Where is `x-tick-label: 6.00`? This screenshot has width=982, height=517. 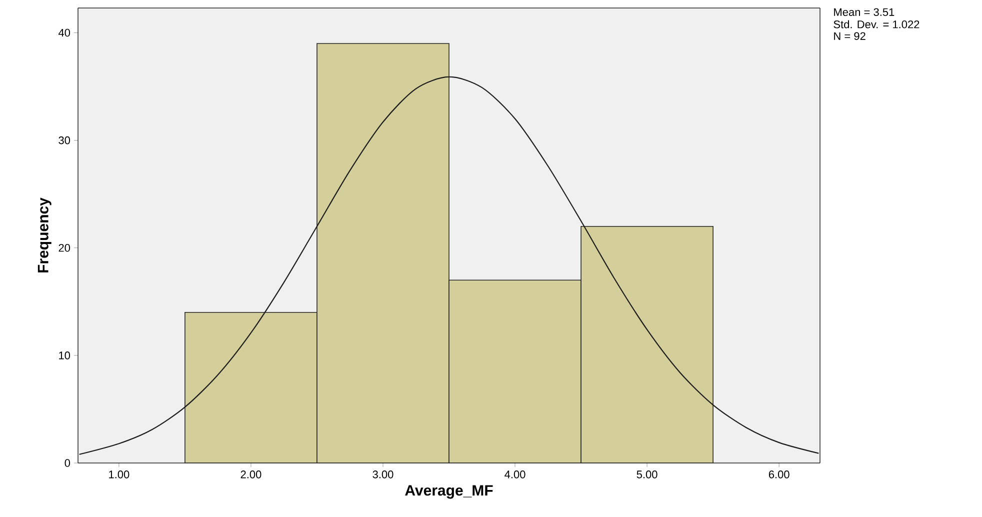
x-tick-label: 6.00 is located at coordinates (779, 474).